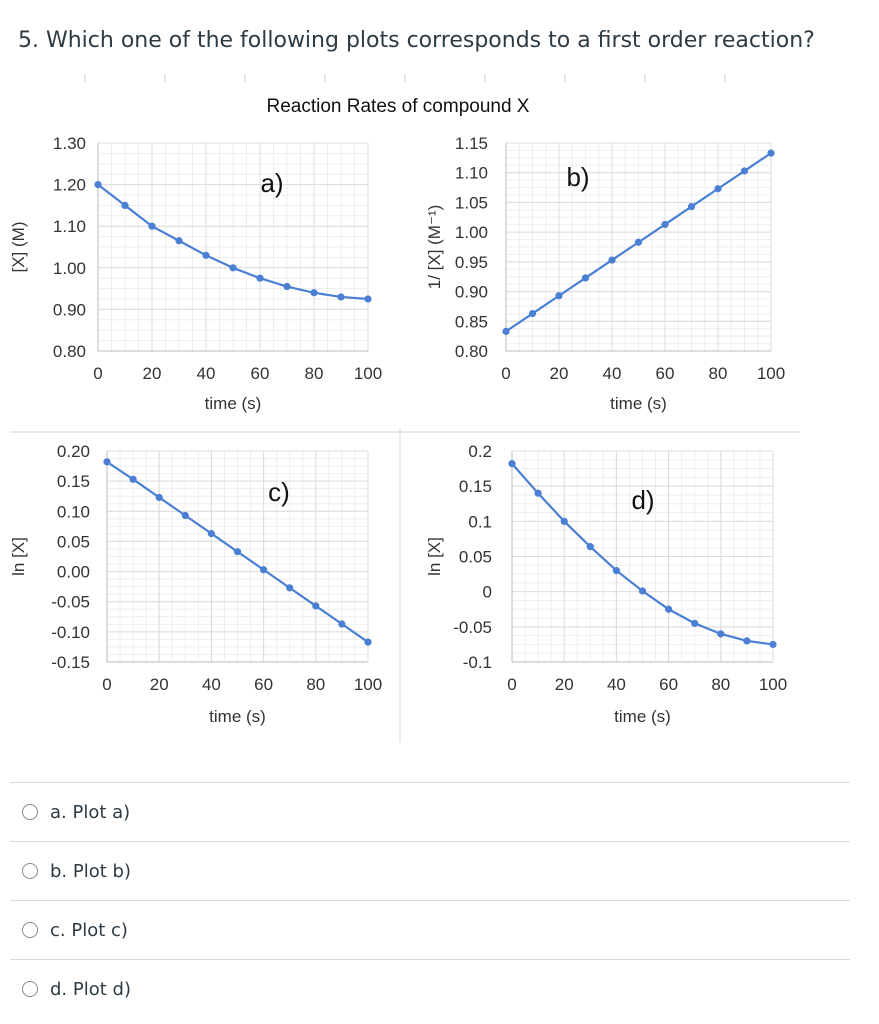 This screenshot has width=879, height=1024. What do you see at coordinates (73, 572) in the screenshot?
I see `y-tick-label: 0.00` at bounding box center [73, 572].